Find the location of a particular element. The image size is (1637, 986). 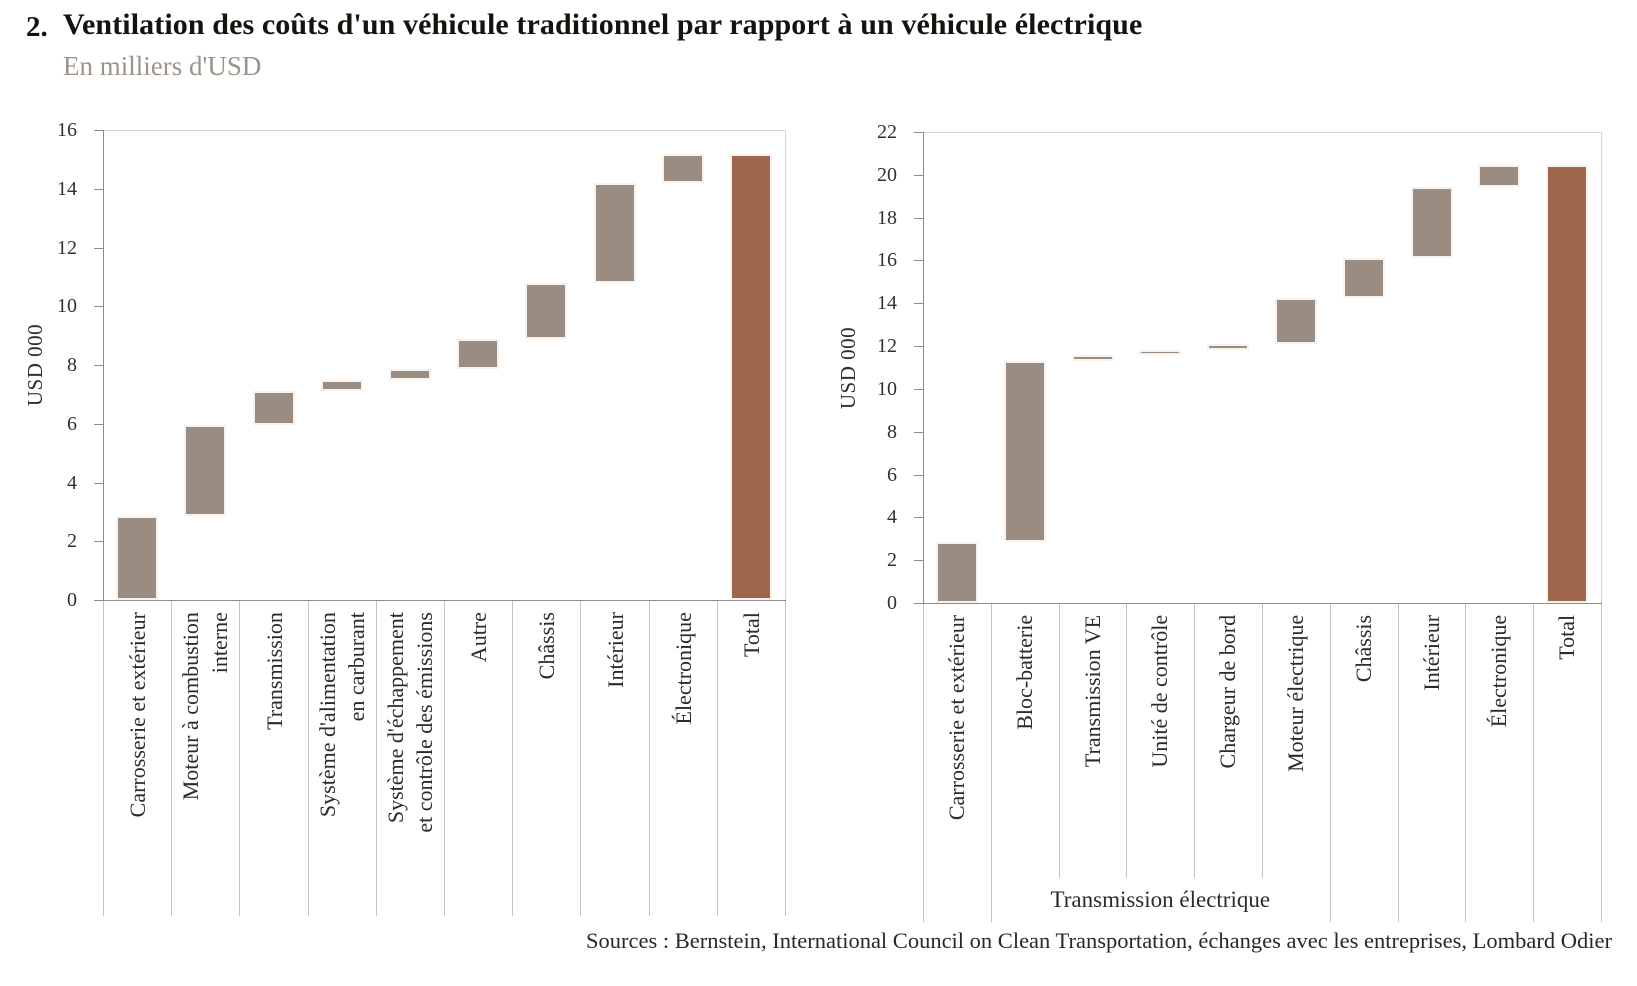

figure-number: 2. is located at coordinates (37, 27).